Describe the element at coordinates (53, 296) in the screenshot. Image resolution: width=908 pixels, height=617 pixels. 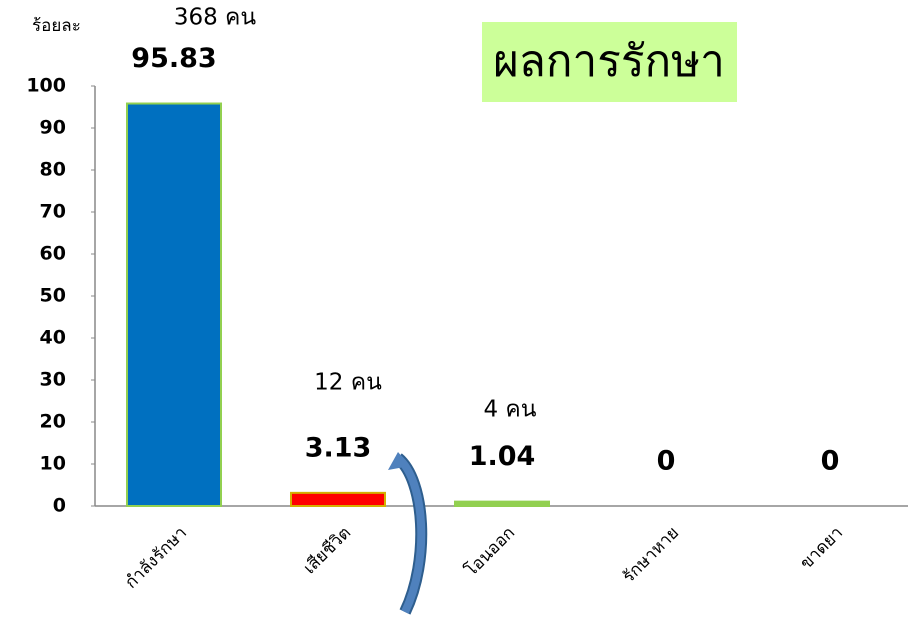
I see `y-tick-label: 50` at that location.